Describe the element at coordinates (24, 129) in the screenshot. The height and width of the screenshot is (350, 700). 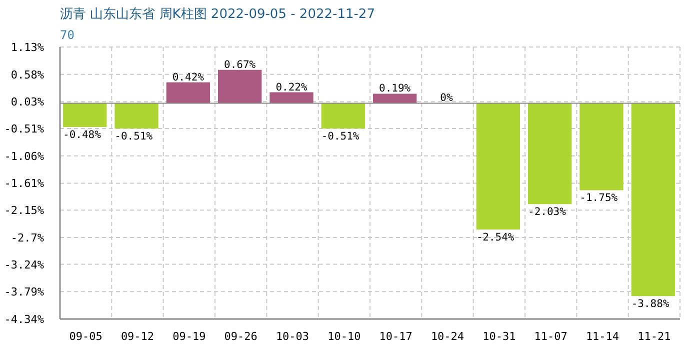
I see `y-tick-label: -0.51%` at that location.